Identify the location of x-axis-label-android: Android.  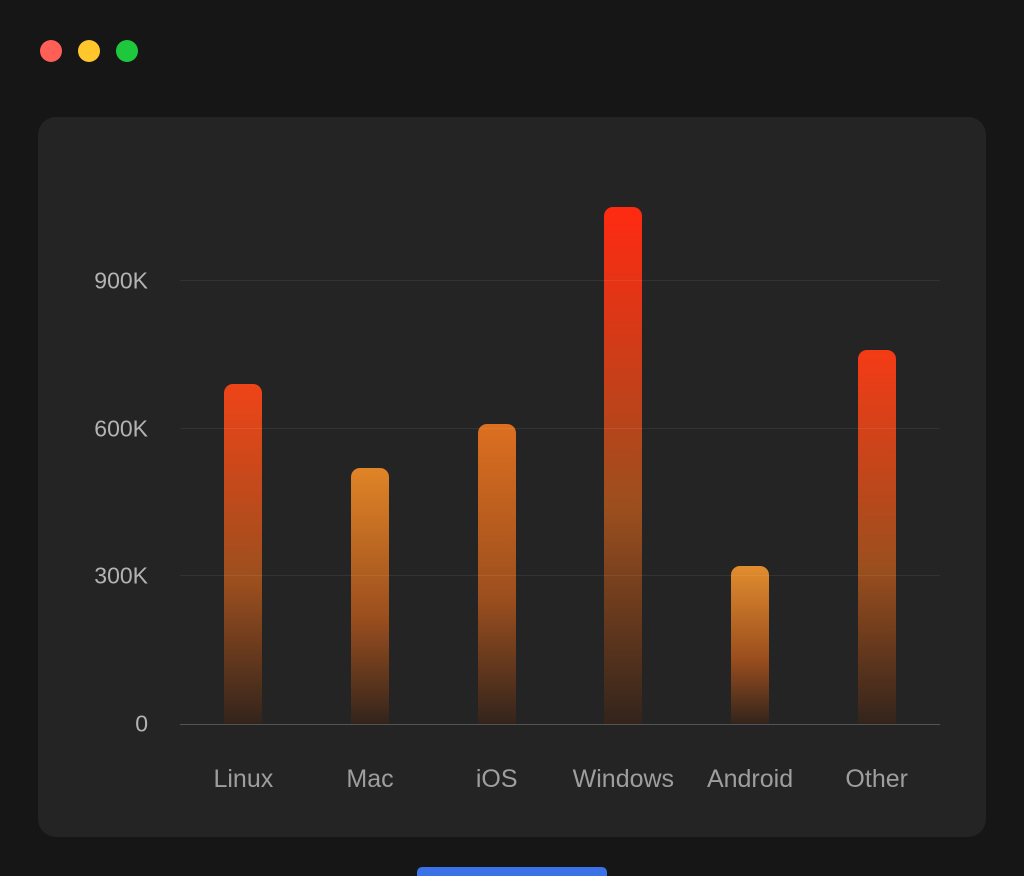
(750, 779).